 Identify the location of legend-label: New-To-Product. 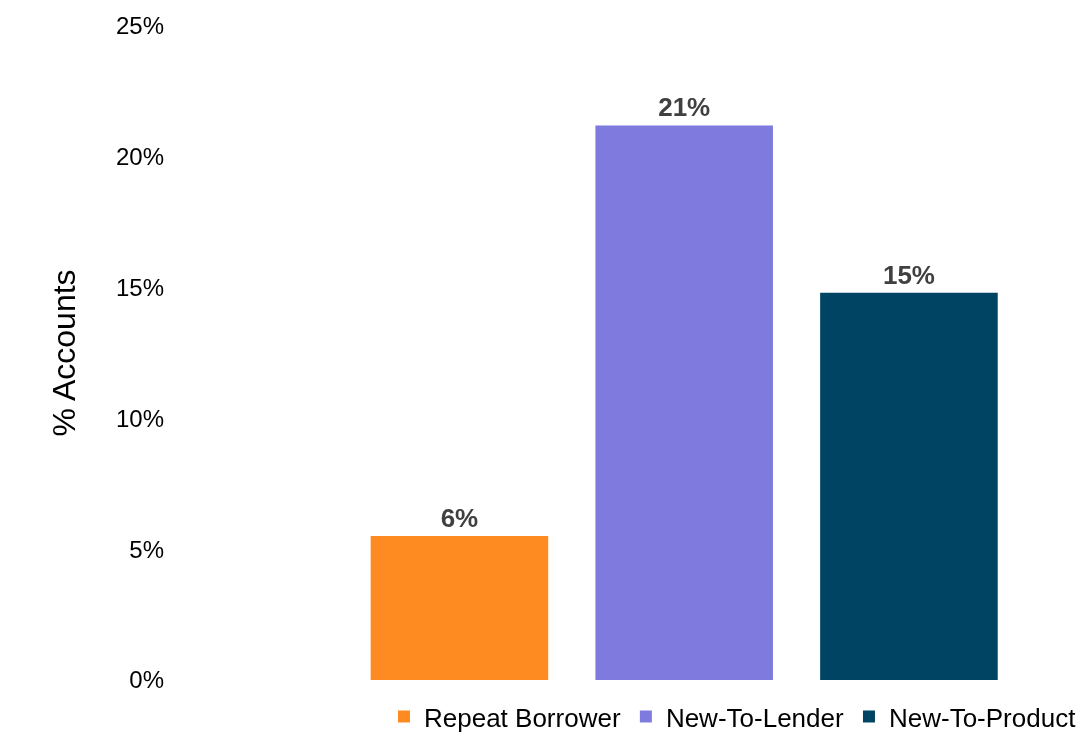
(982, 717).